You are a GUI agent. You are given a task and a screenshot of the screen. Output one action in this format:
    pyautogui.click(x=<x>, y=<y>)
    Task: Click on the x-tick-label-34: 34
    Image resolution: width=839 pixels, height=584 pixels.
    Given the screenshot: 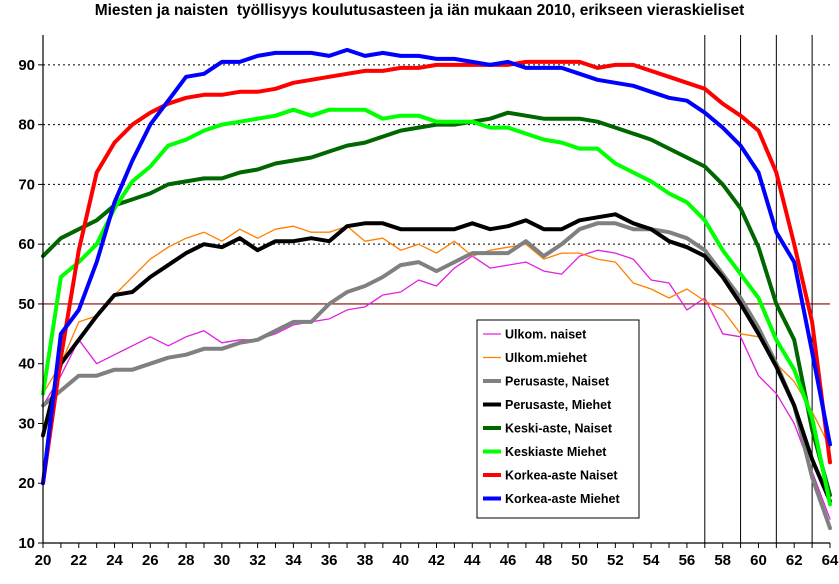 What is the action you would take?
    pyautogui.click(x=293, y=560)
    